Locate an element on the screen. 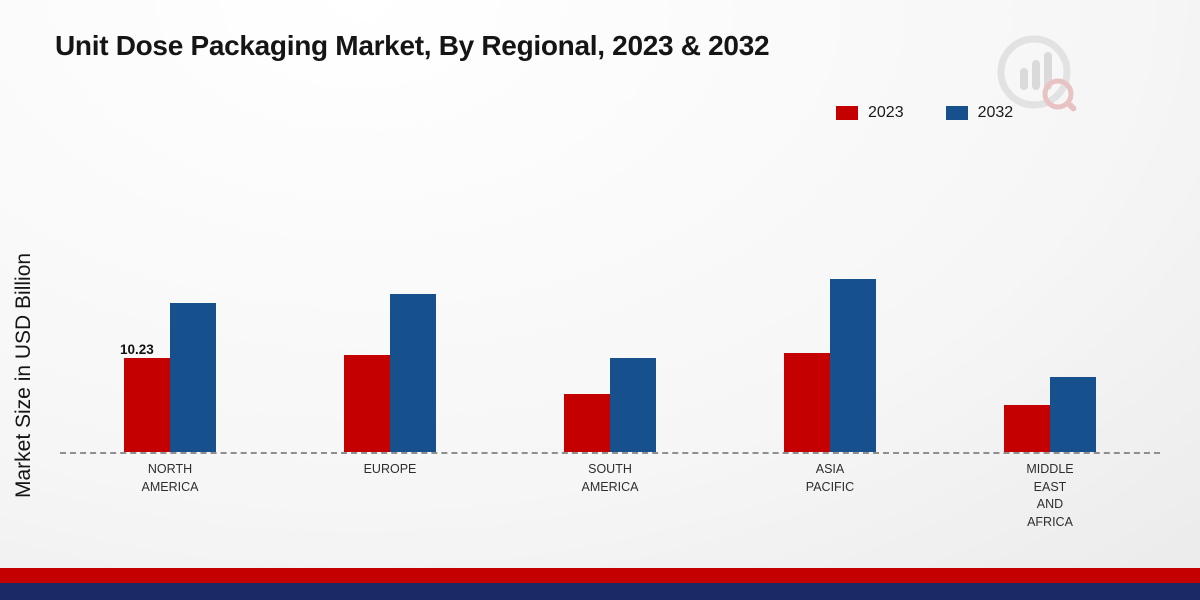 The image size is (1200, 600). bar-chart-magnifier-logo-icon is located at coordinates (1037, 73).